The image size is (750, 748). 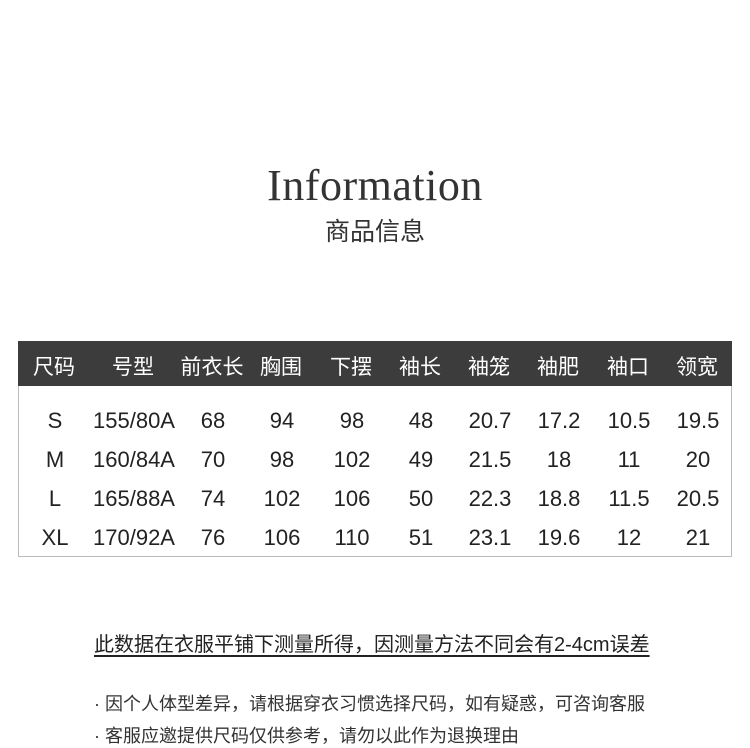 I want to click on table-header: 尺码 号型 前衣长 胸围 下摆 袖长 袖笼 袖肥 袖口 领宽, so click(x=375, y=363).